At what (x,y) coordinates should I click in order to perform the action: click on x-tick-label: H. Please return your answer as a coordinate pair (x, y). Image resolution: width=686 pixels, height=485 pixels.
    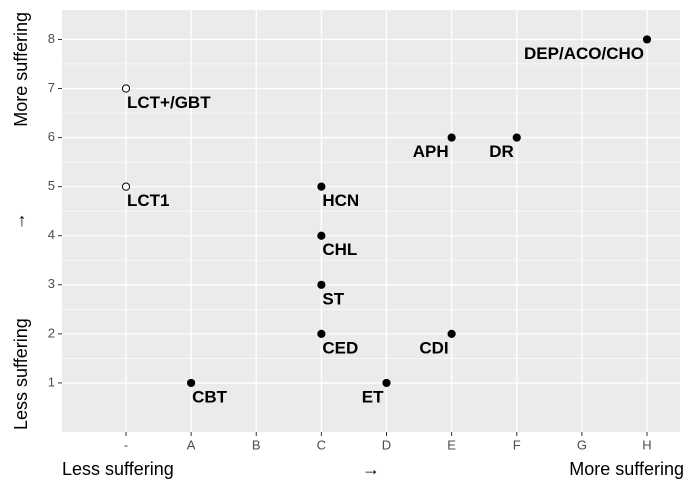
    Looking at the image, I should click on (646, 444).